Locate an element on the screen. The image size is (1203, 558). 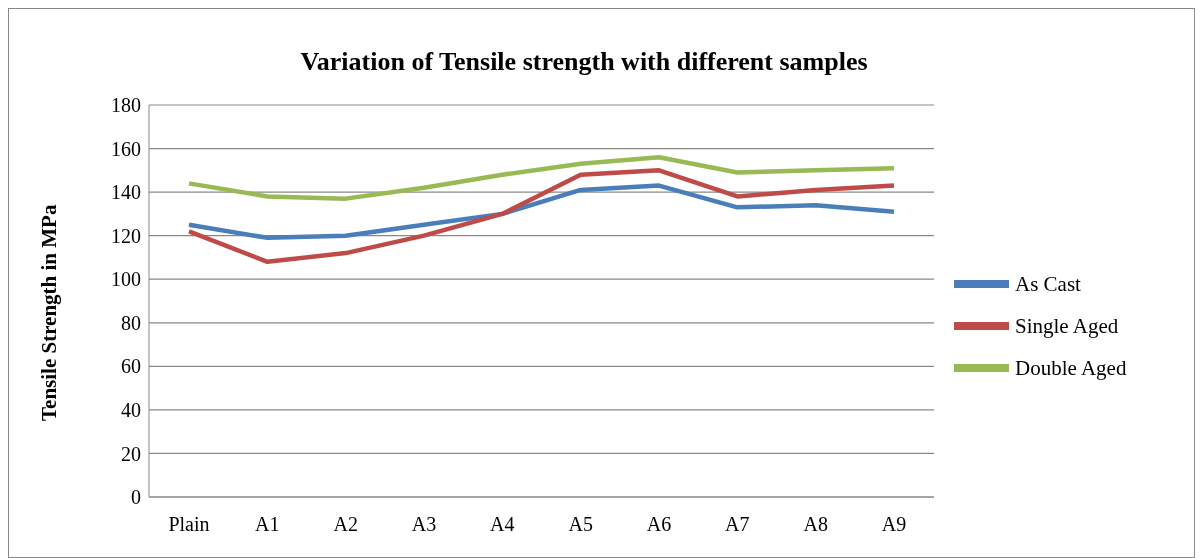
x-tick-label: A5 is located at coordinates (580, 524).